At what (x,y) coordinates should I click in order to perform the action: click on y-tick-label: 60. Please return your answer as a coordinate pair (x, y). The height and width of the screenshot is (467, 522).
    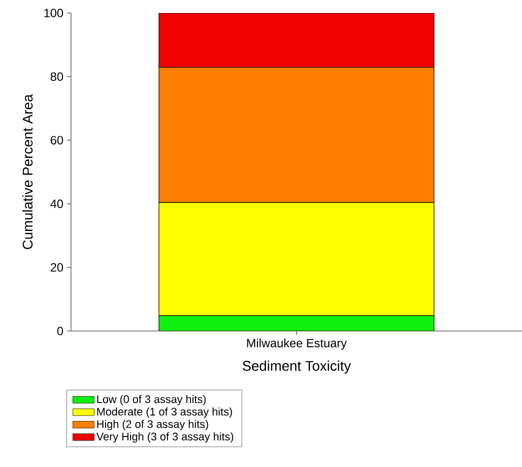
    Looking at the image, I should click on (57, 140).